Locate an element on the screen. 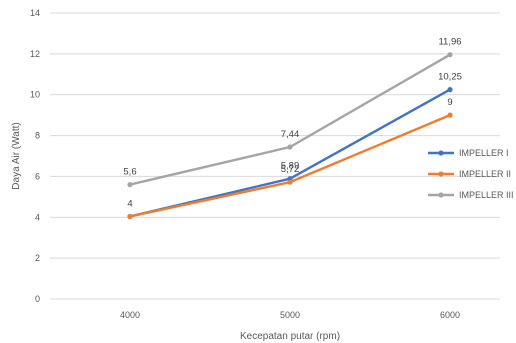  y-axis-title: Daya Air (Watt) is located at coordinates (16, 155).